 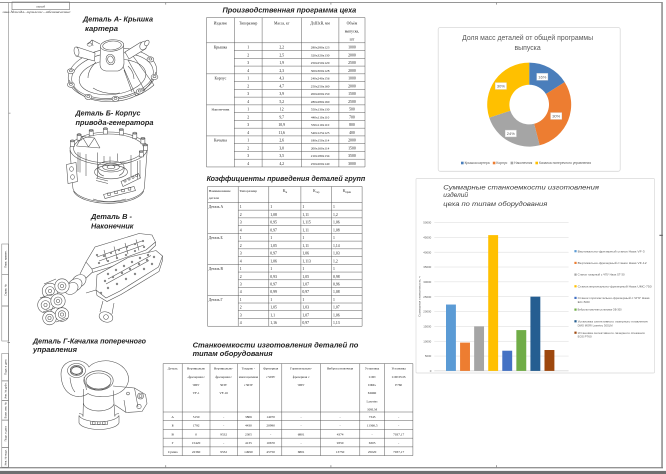 What do you see at coordinates (320, 55) in the screenshot?
I see `svg-text: 320х320х130` at bounding box center [320, 55].